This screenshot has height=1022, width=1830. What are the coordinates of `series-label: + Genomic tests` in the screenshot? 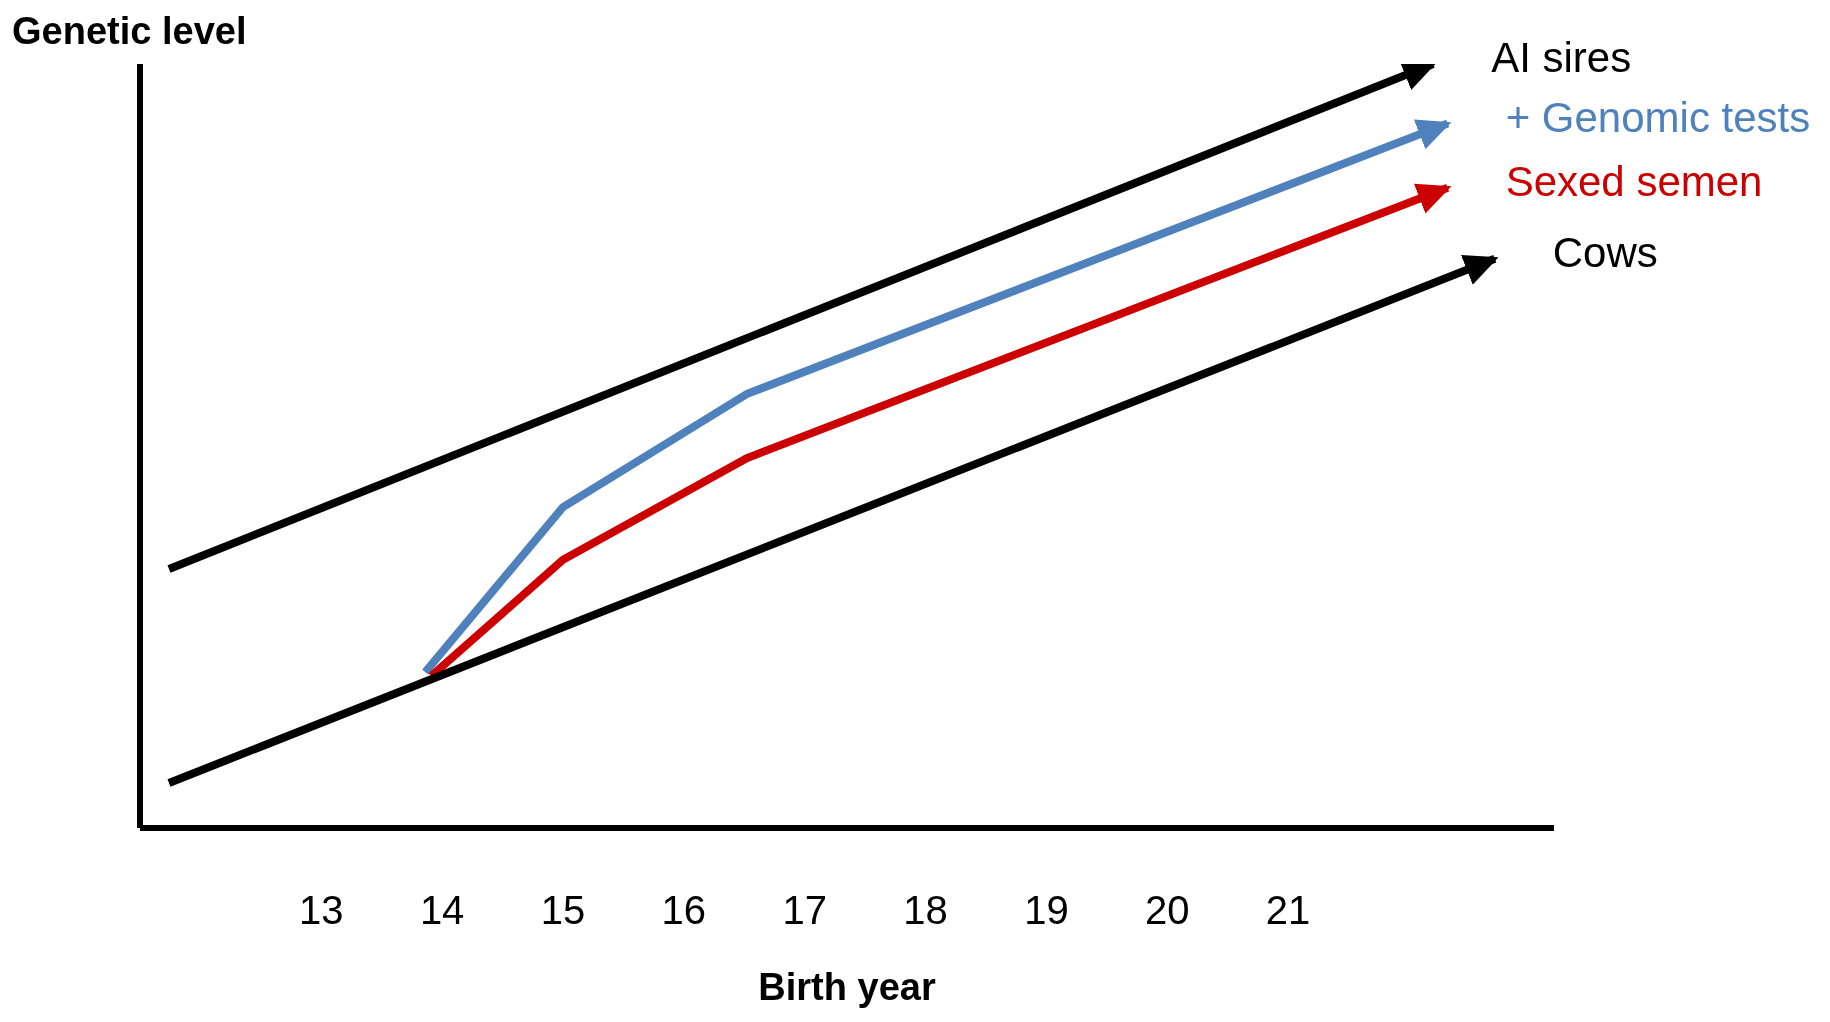 It's located at (1658, 117).